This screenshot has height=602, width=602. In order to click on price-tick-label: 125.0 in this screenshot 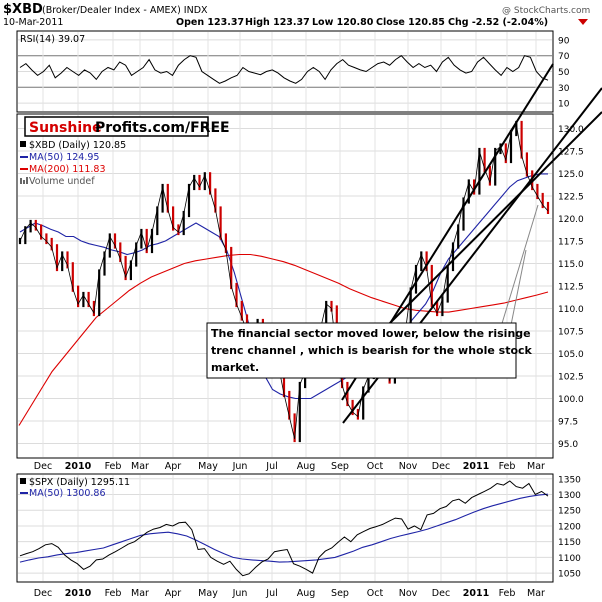, I will do `click(571, 175)`.